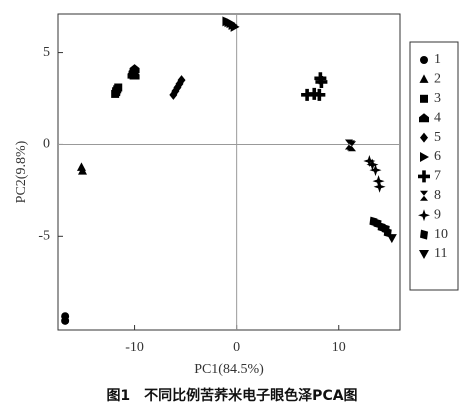 The image size is (472, 411). What do you see at coordinates (440, 253) in the screenshot?
I see `legend-label: 11` at bounding box center [440, 253].